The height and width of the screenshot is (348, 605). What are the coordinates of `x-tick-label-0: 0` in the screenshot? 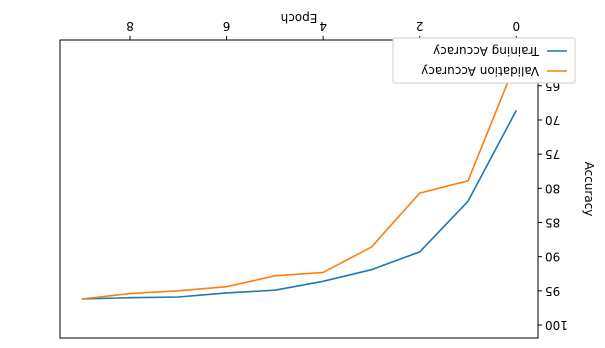 It's located at (516, 26).